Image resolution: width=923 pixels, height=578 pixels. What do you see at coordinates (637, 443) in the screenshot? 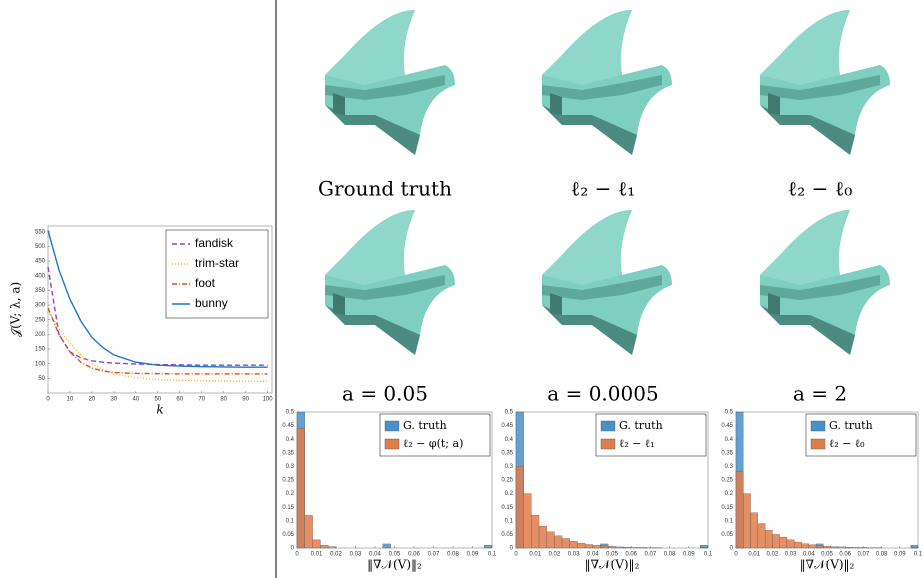
I see `legend-label: ℓ₂ − ℓ₁` at bounding box center [637, 443].